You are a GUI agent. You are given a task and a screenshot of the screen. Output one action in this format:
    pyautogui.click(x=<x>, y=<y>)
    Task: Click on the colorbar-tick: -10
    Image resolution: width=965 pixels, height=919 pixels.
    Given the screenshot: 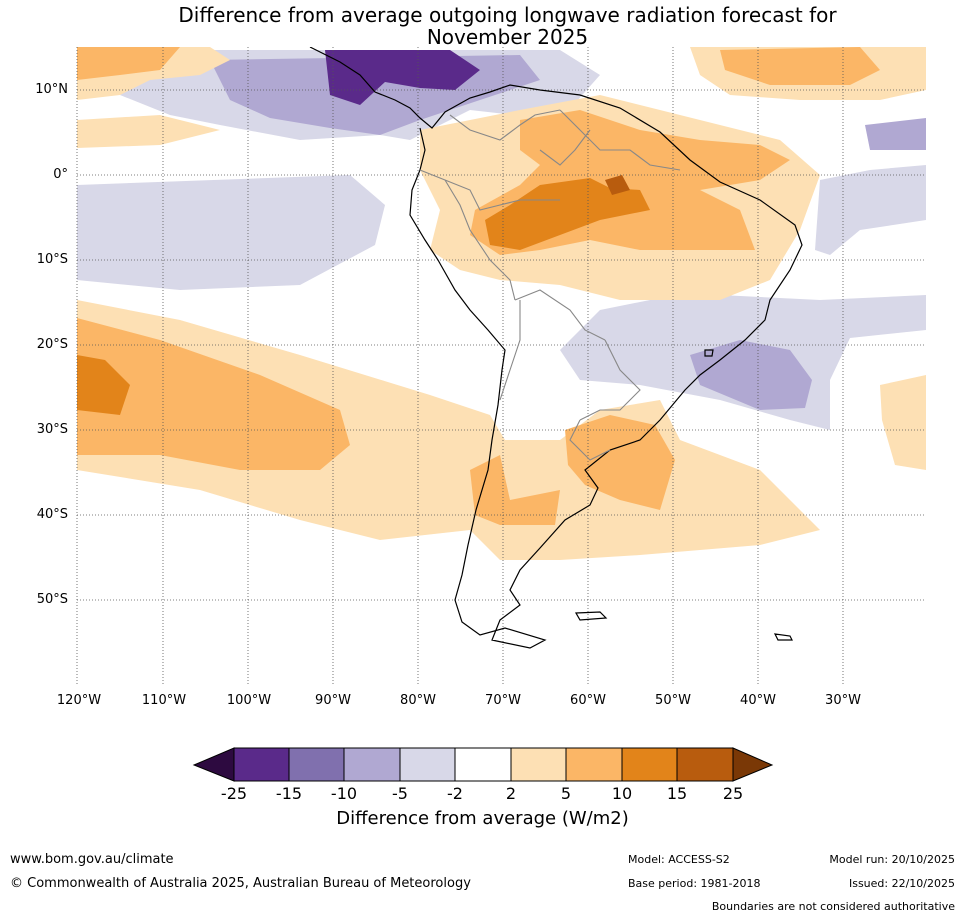 What is the action you would take?
    pyautogui.click(x=344, y=793)
    